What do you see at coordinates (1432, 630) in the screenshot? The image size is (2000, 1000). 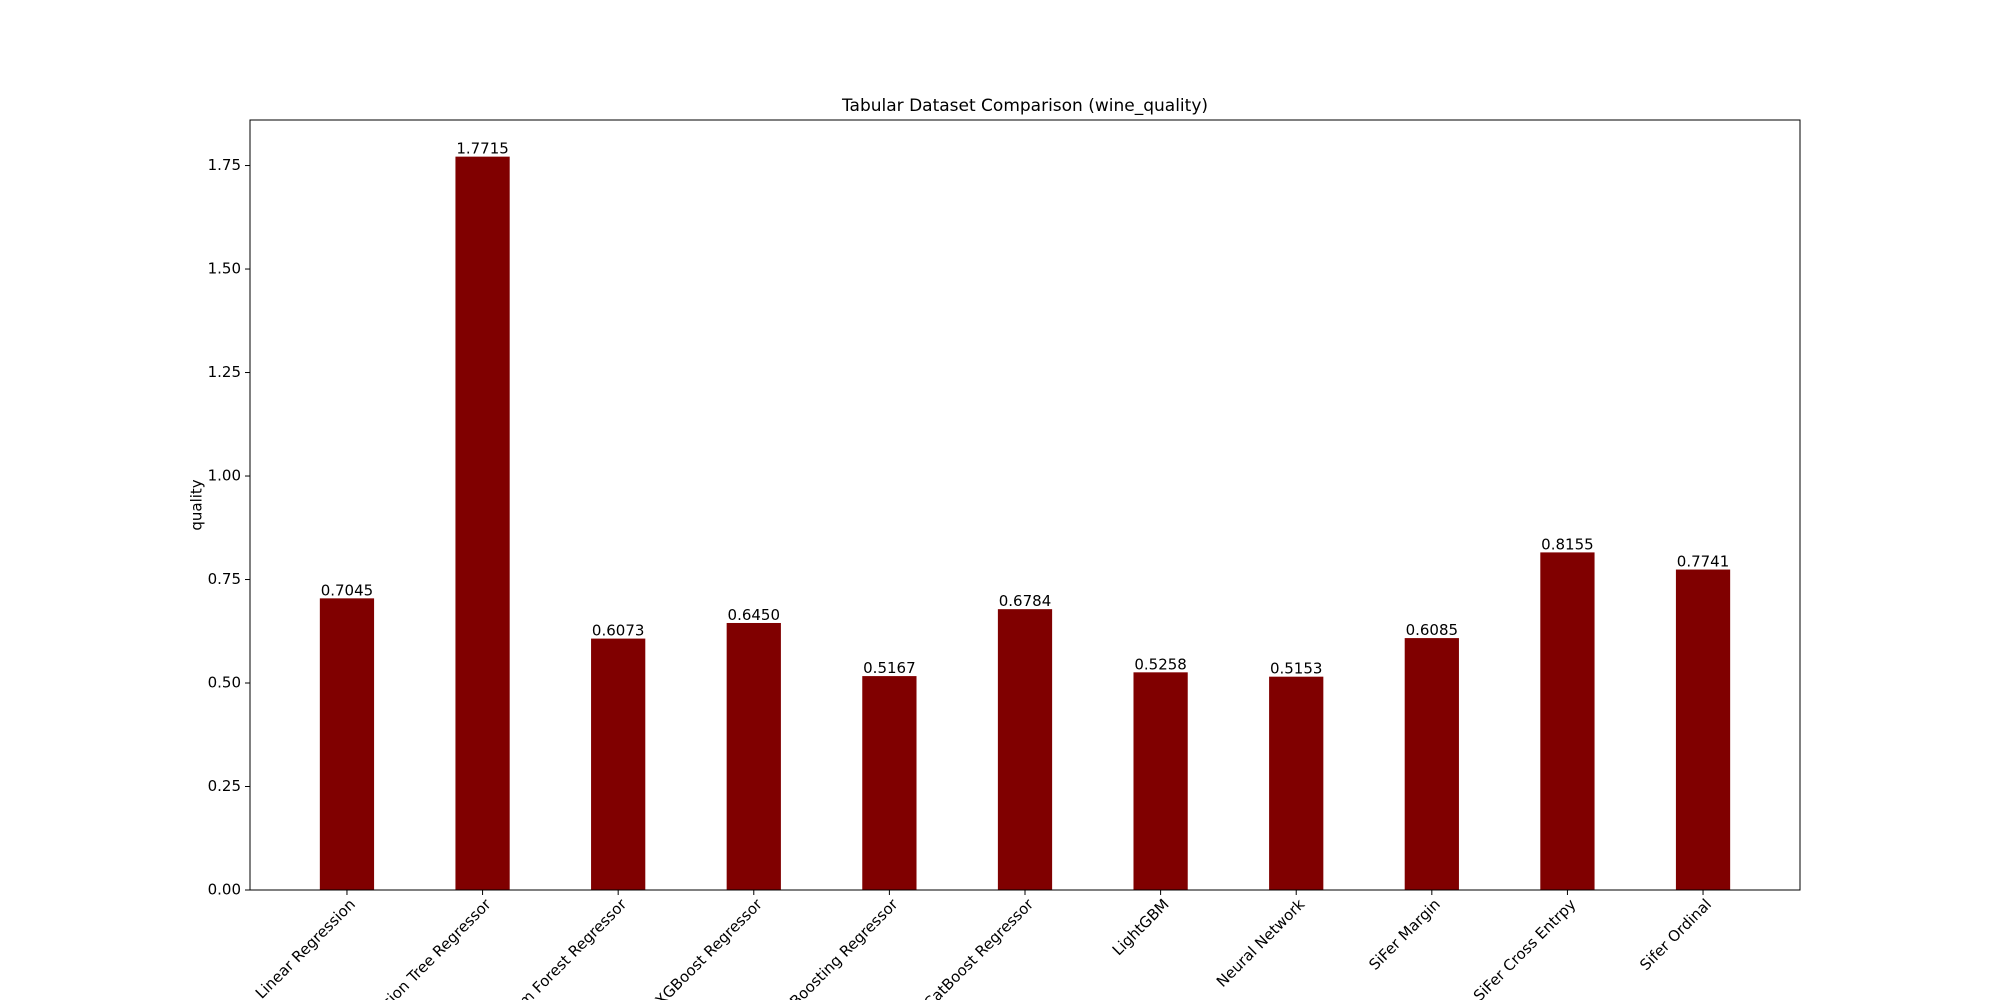 I see `value-label: 0.6085` at bounding box center [1432, 630].